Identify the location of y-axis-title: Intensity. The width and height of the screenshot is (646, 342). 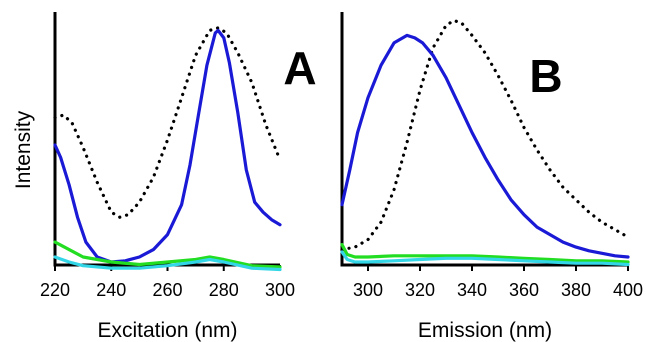
(23, 149).